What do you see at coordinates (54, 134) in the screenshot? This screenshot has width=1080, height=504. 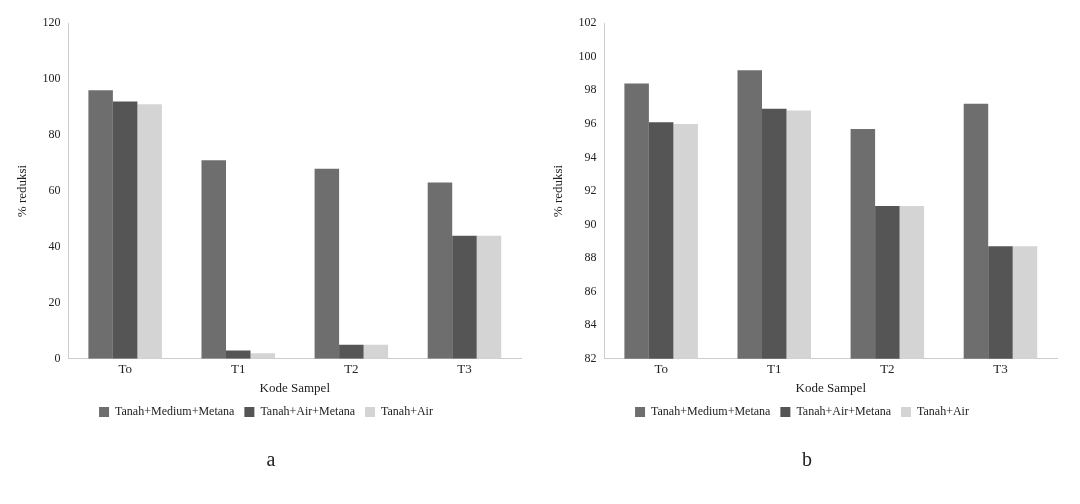 I see `y-tick-label: 80` at bounding box center [54, 134].